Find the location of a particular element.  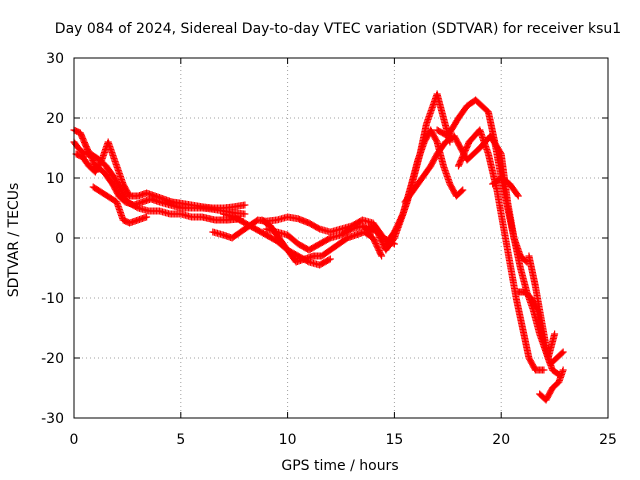

y-tick-label: 20 is located at coordinates (55, 119).